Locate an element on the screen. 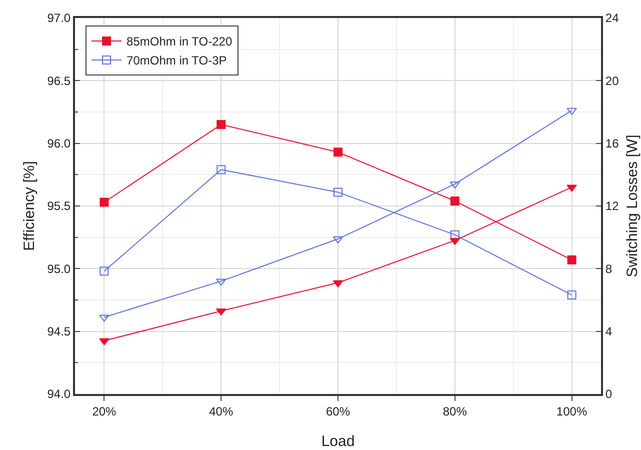  x-tick-label: 80% is located at coordinates (455, 411).